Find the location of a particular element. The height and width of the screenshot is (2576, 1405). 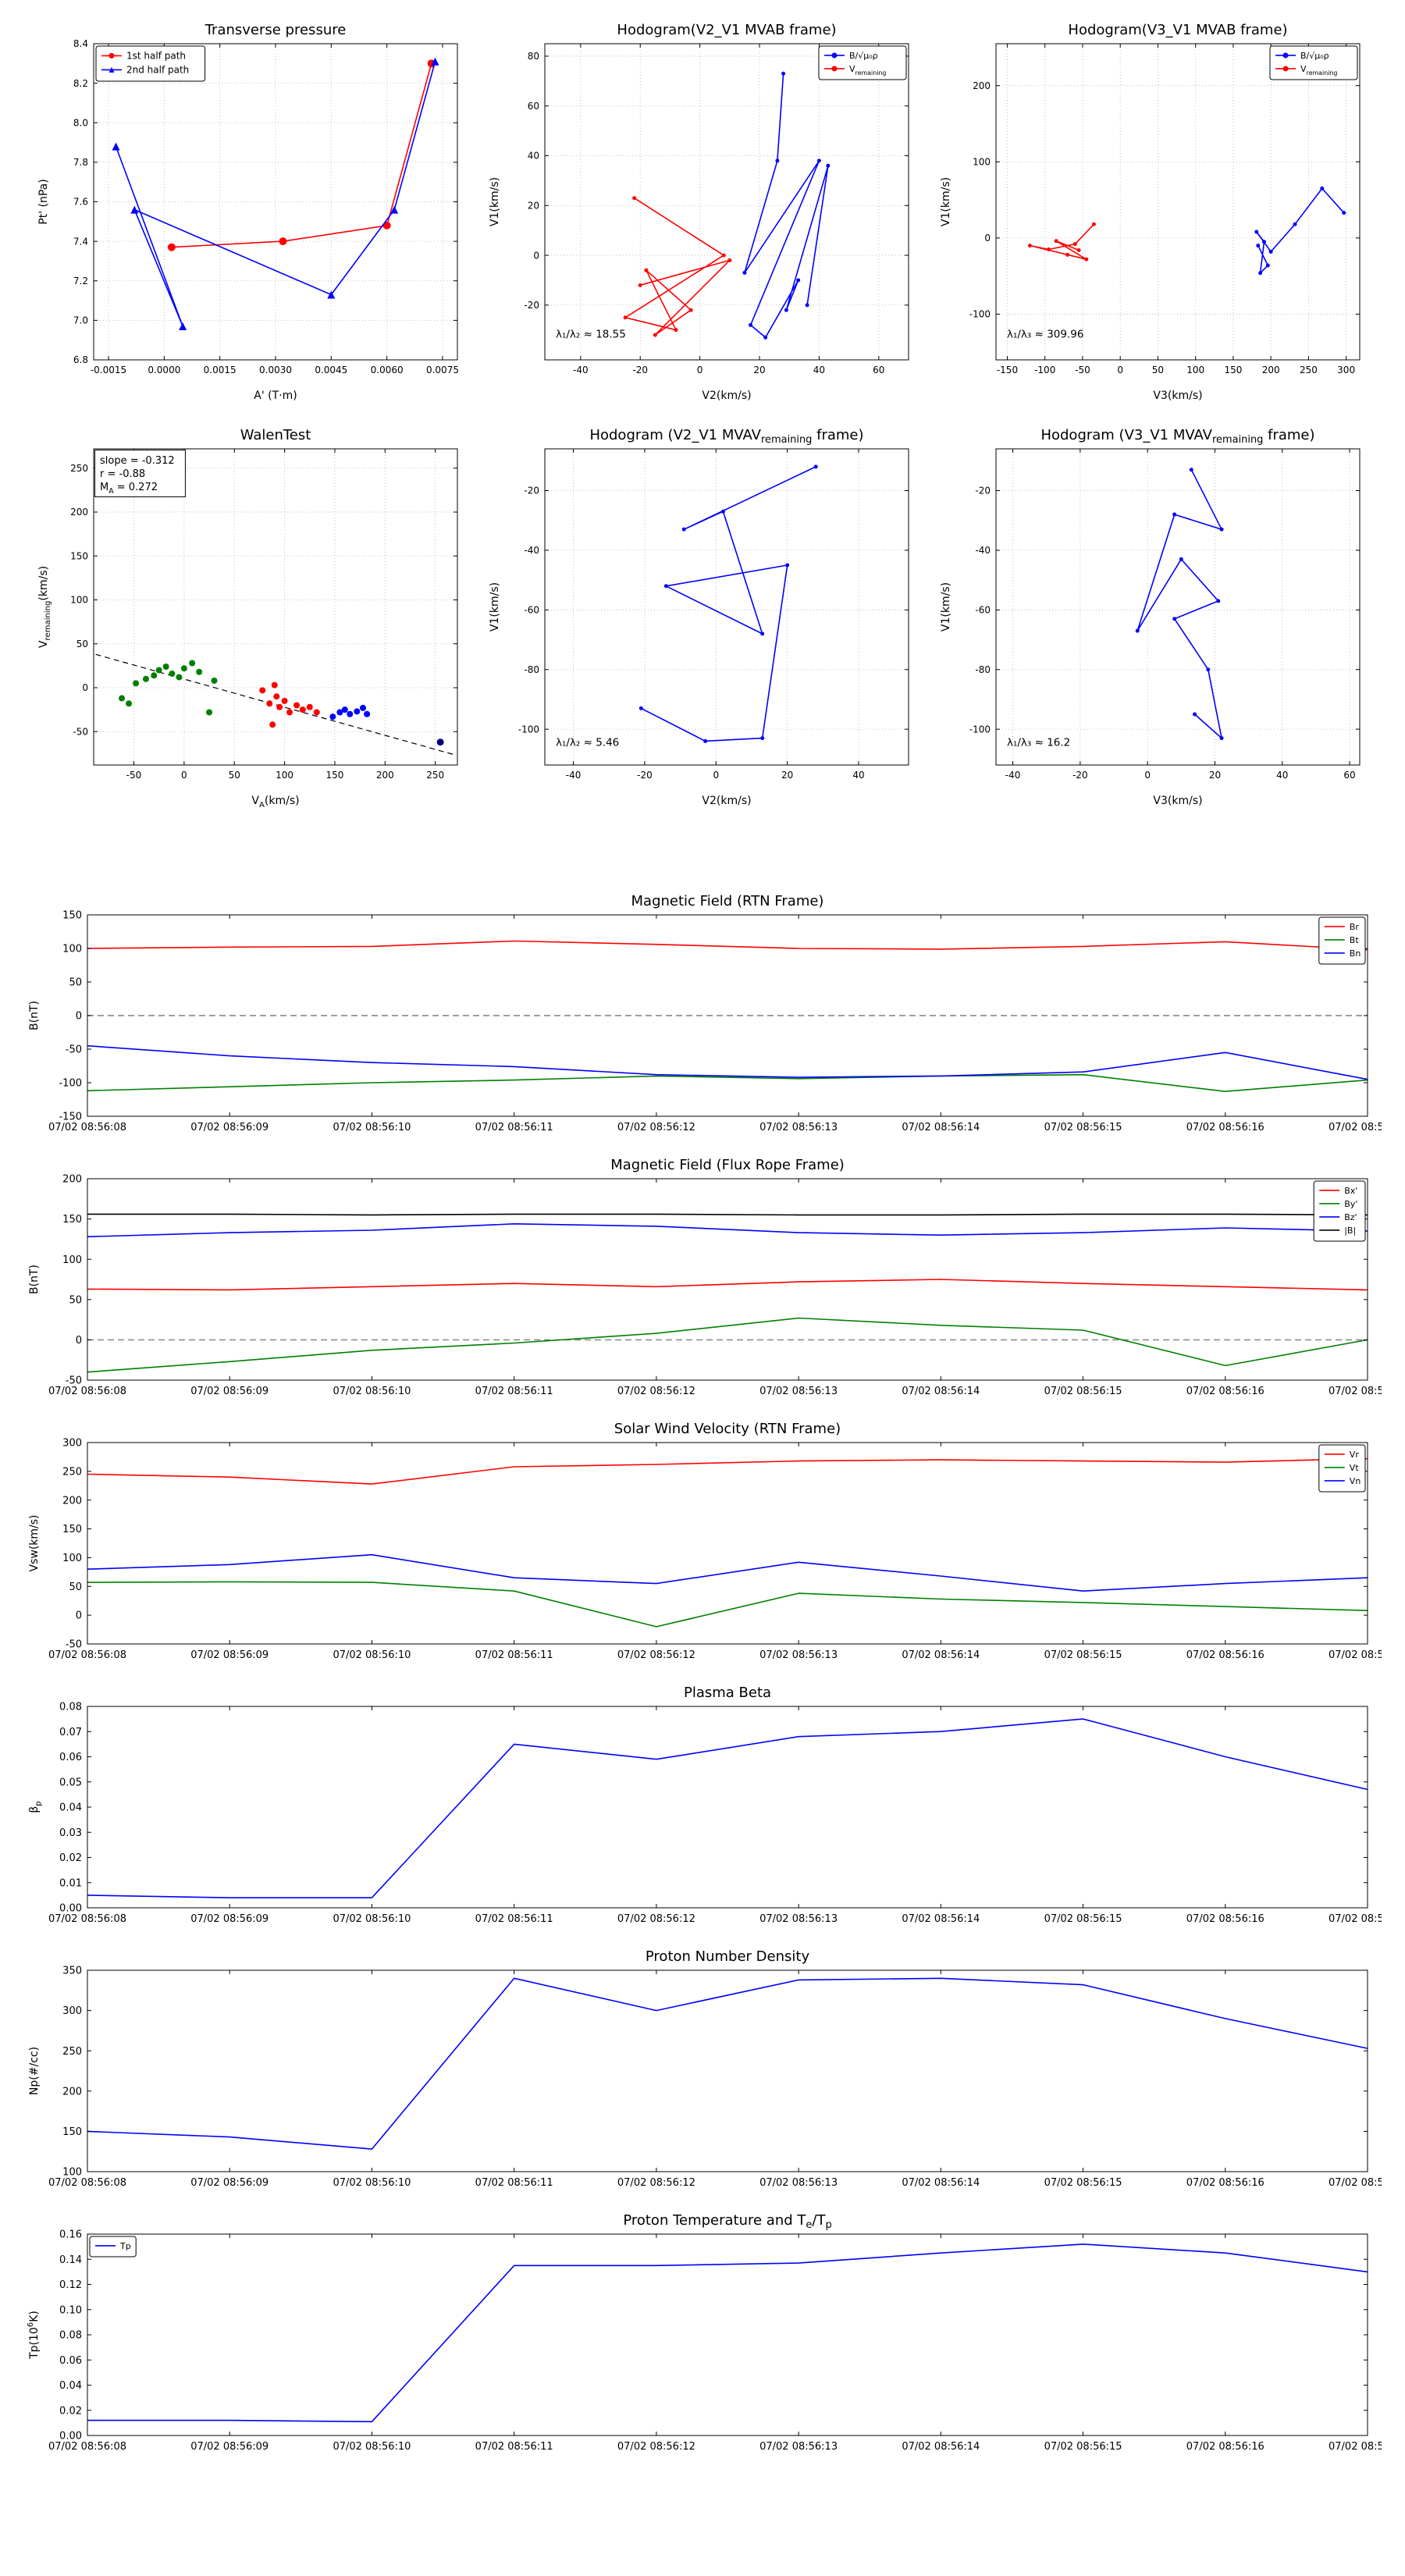

svg-text: 0.12 is located at coordinates (71, 2285).